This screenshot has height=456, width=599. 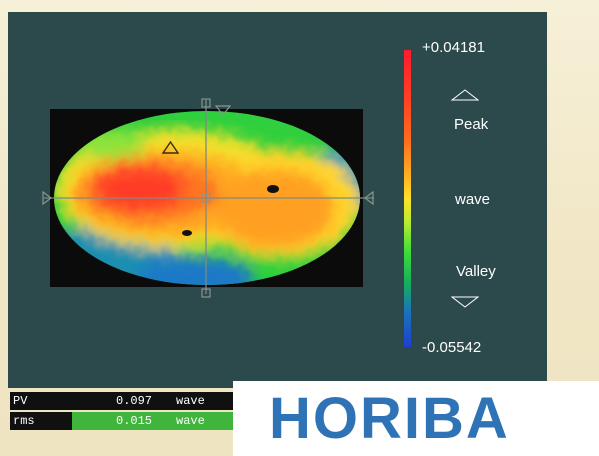 What do you see at coordinates (453, 47) in the screenshot?
I see `colorbar-max-label: +0.04181` at bounding box center [453, 47].